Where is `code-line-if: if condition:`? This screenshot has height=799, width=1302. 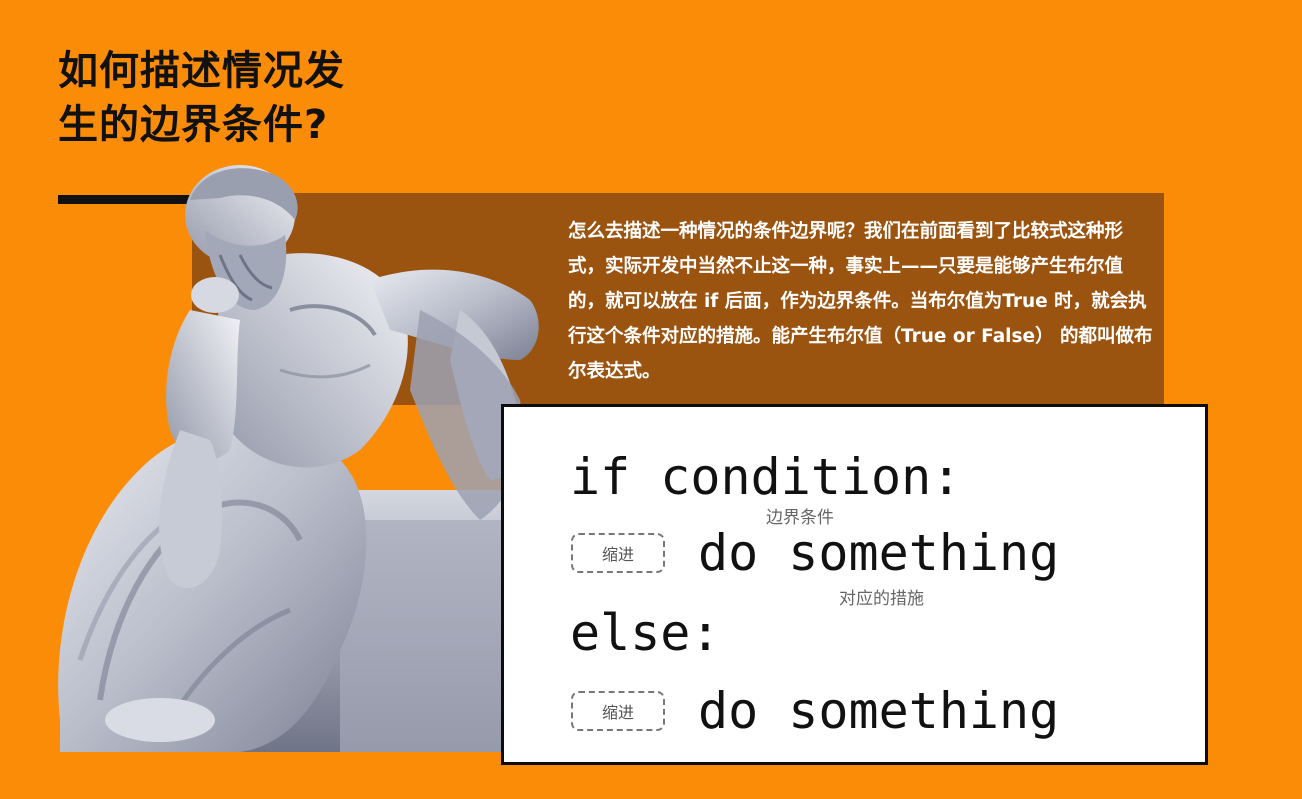 code-line-if: if condition: is located at coordinates (766, 477).